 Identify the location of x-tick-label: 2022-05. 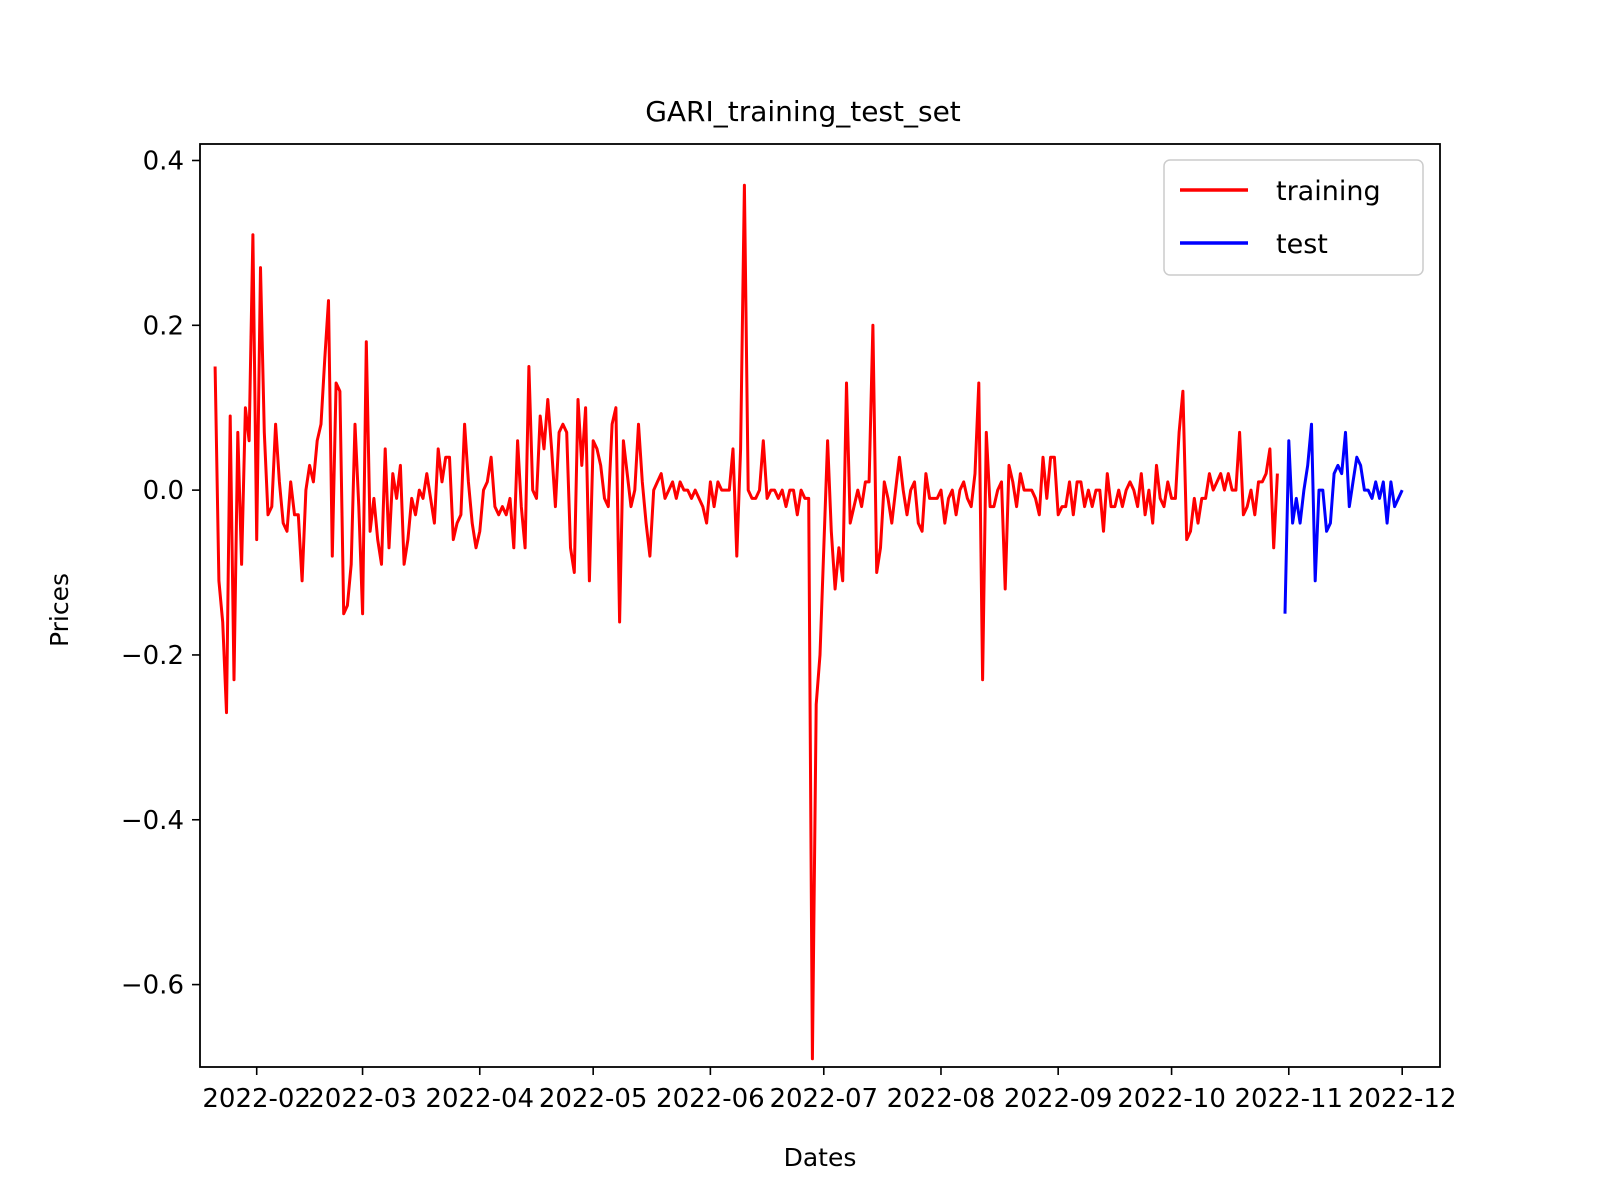
(593, 1099).